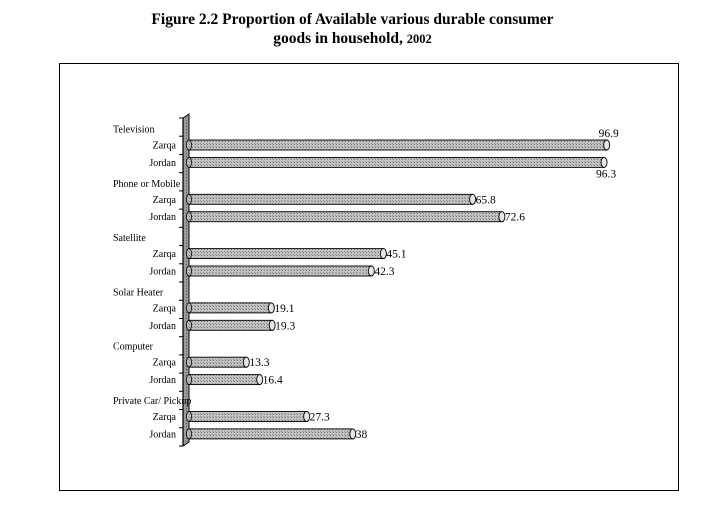  Describe the element at coordinates (320, 418) in the screenshot. I see `value-label-private-car-pickup-zarqa: 27.3` at that location.